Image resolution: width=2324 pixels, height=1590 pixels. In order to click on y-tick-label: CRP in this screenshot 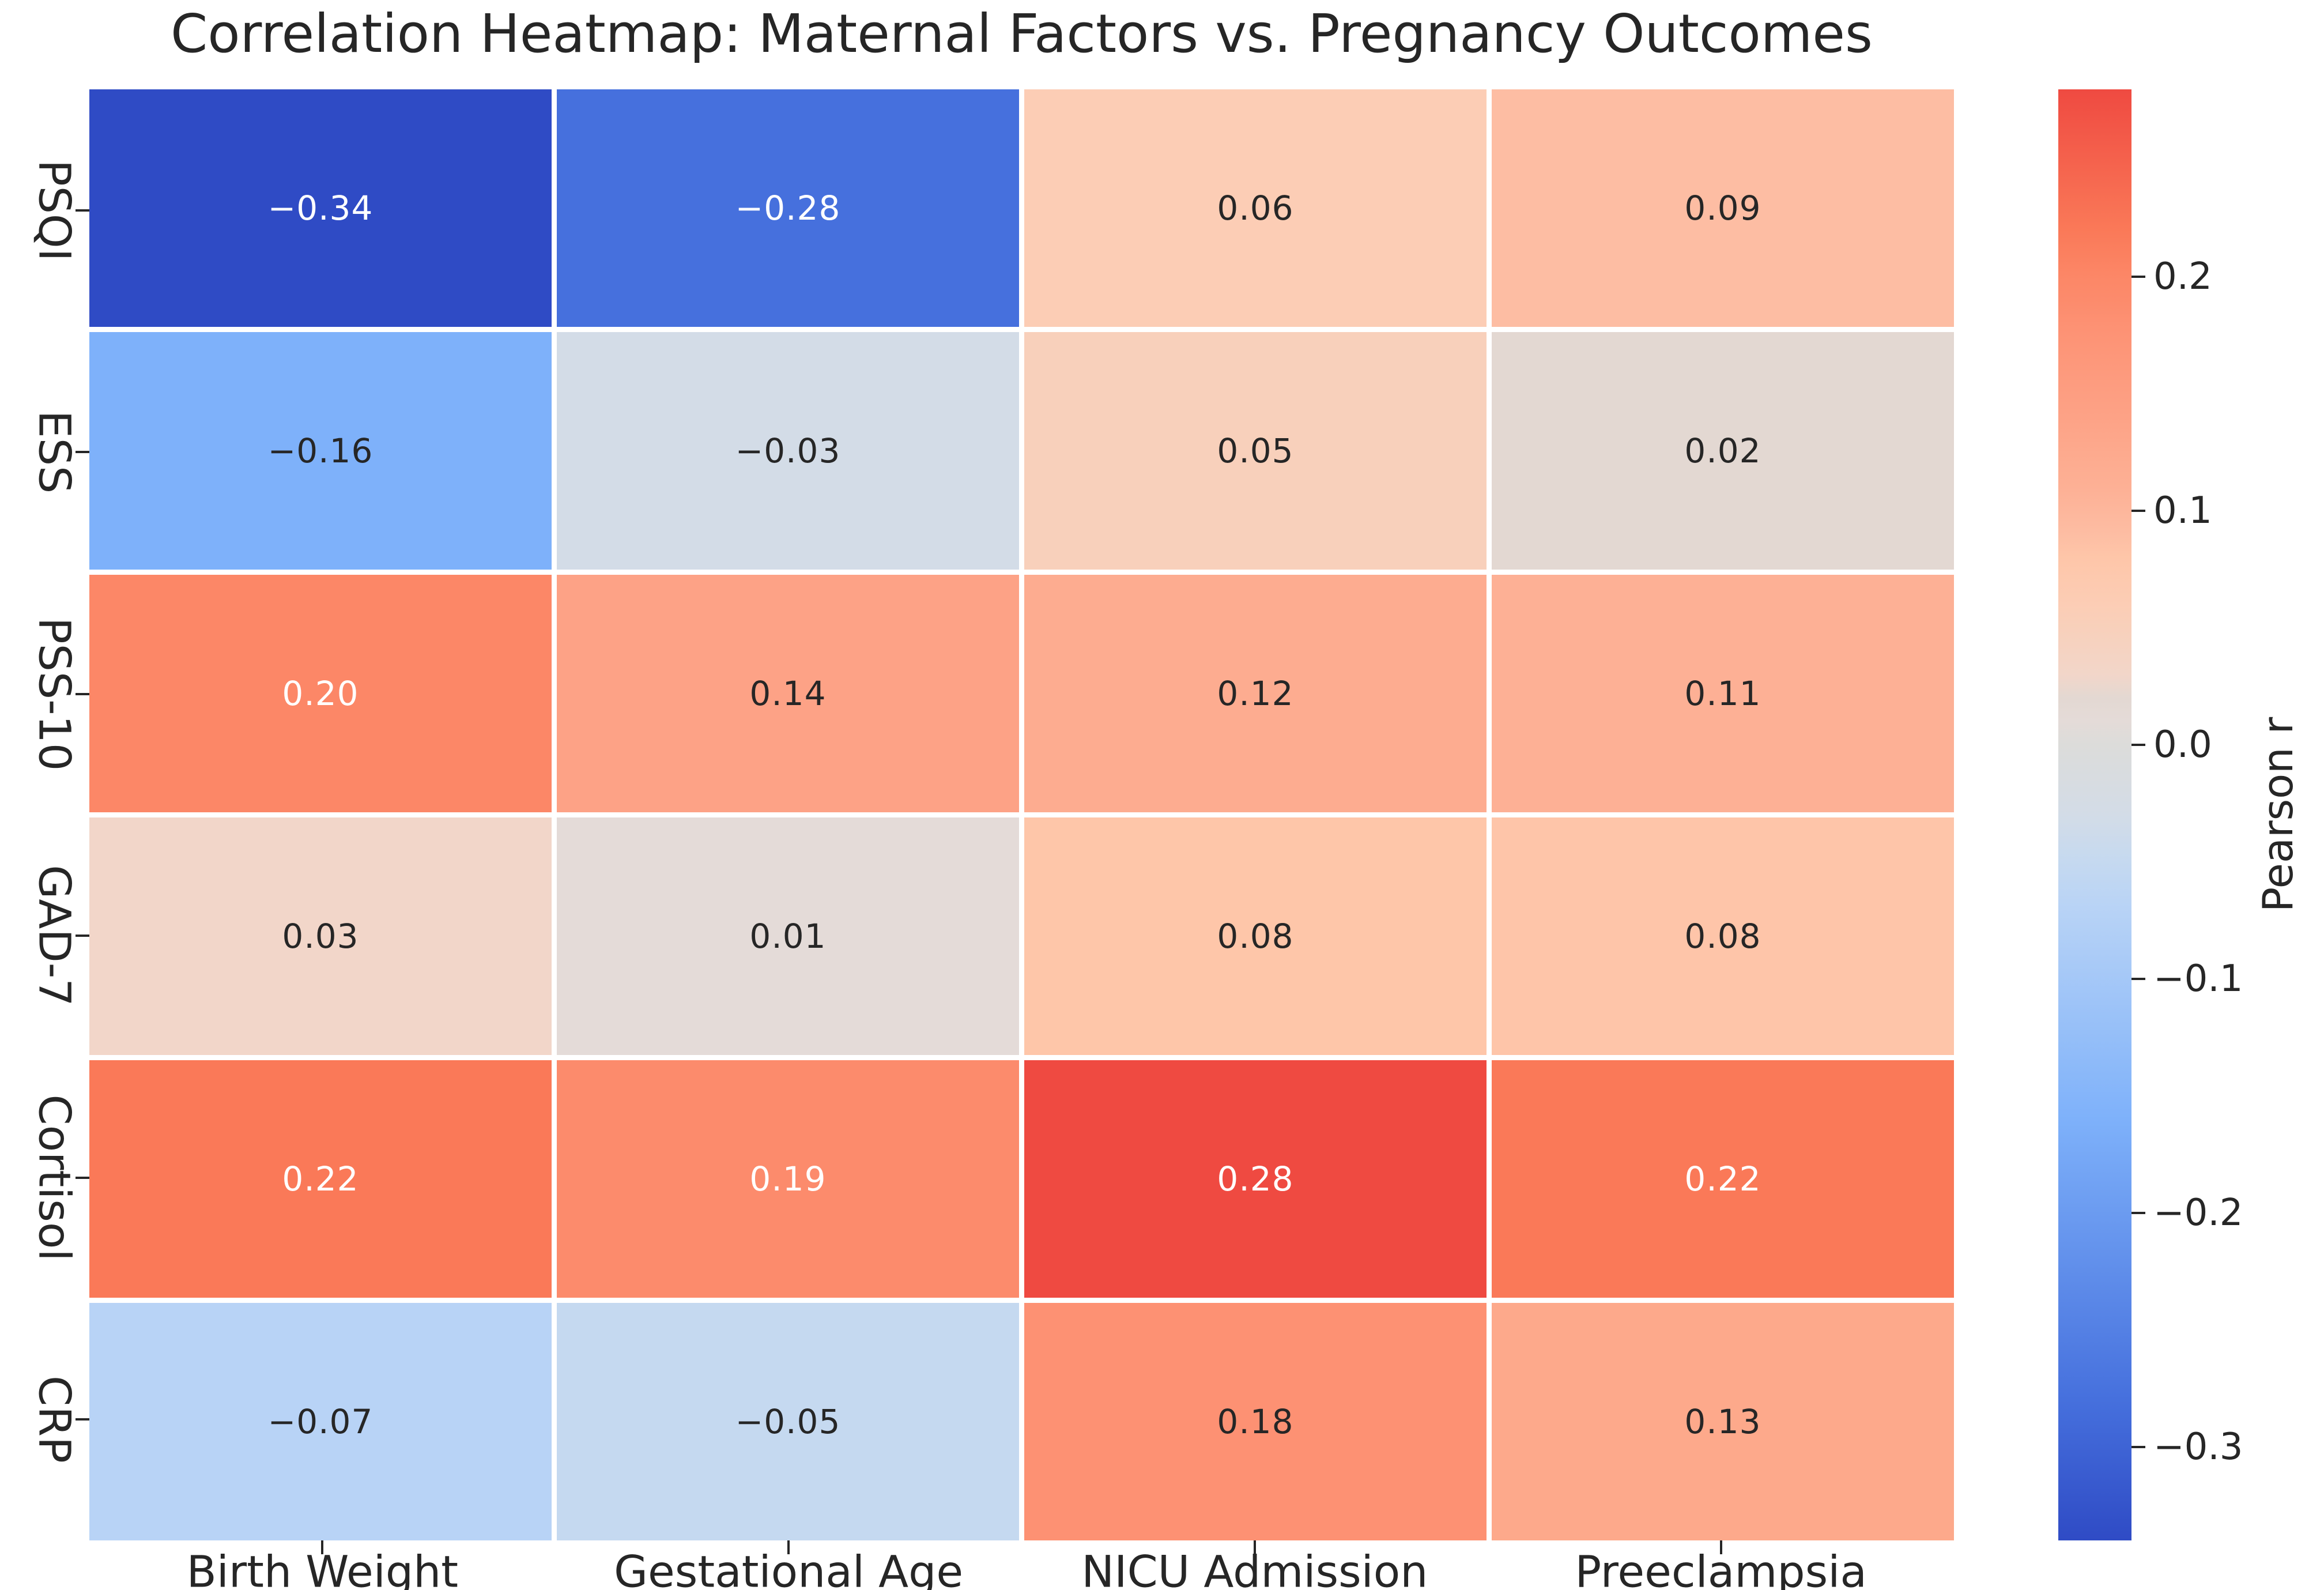, I will do `click(55, 1420)`.